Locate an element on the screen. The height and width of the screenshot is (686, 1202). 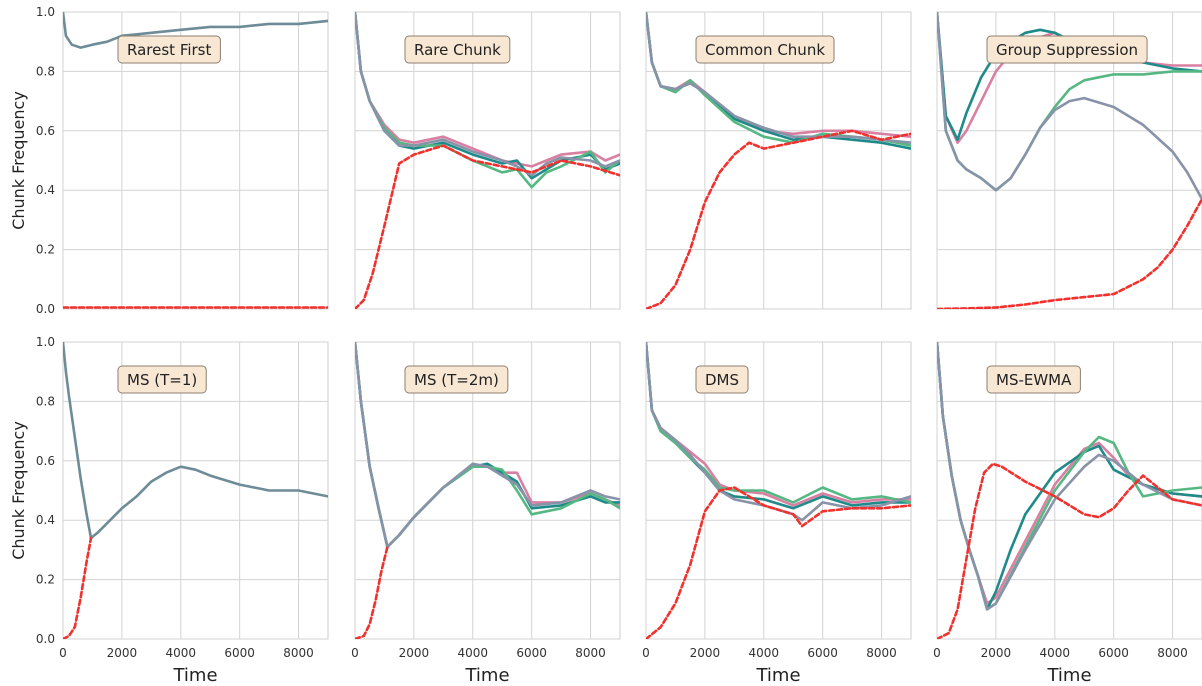
panel-title-text: MS-EWMA is located at coordinates (1034, 380).